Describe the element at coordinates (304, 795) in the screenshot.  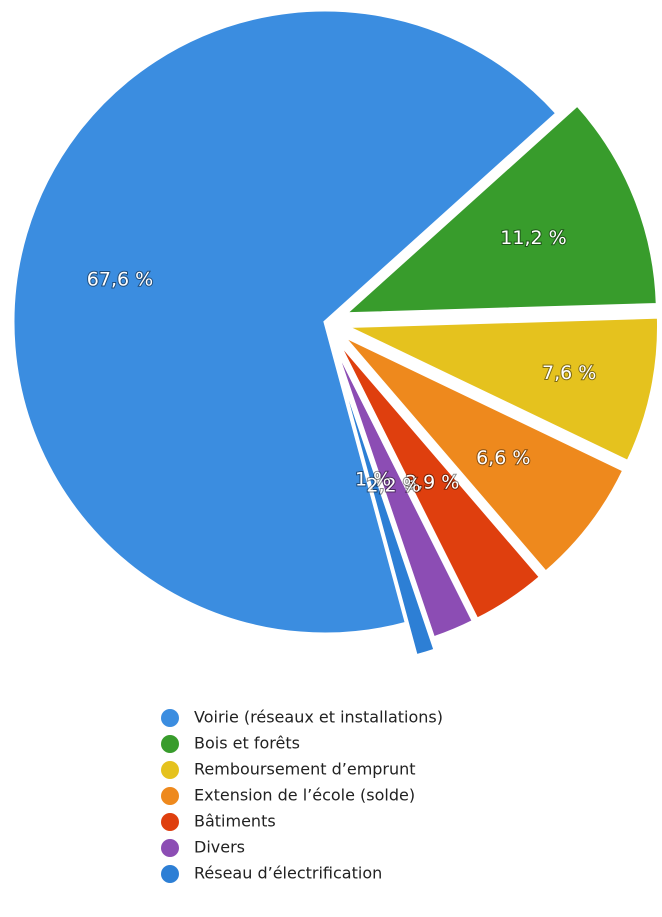
I see `legend-label: Extension de l’école (solde)` at that location.